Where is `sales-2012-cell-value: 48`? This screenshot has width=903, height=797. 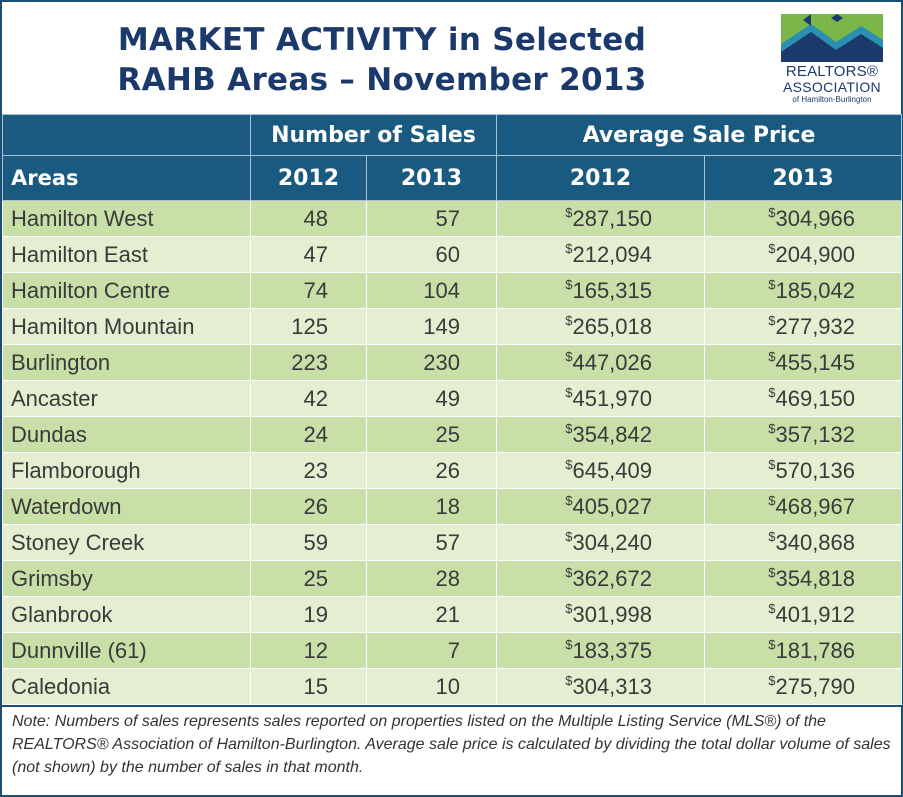
sales-2012-cell-value: 48 is located at coordinates (315, 218).